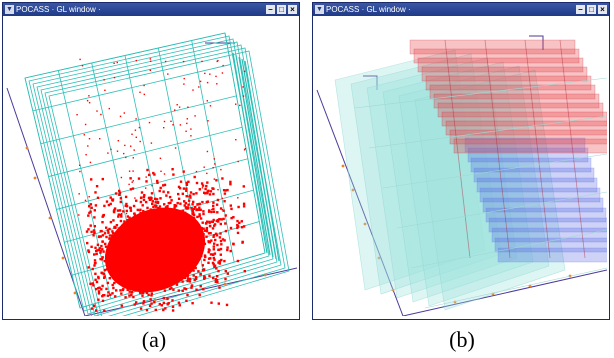  Describe the element at coordinates (151, 9) in the screenshot. I see `titlebar-a: ▼ POCASS · GL window · – □ ×` at that location.